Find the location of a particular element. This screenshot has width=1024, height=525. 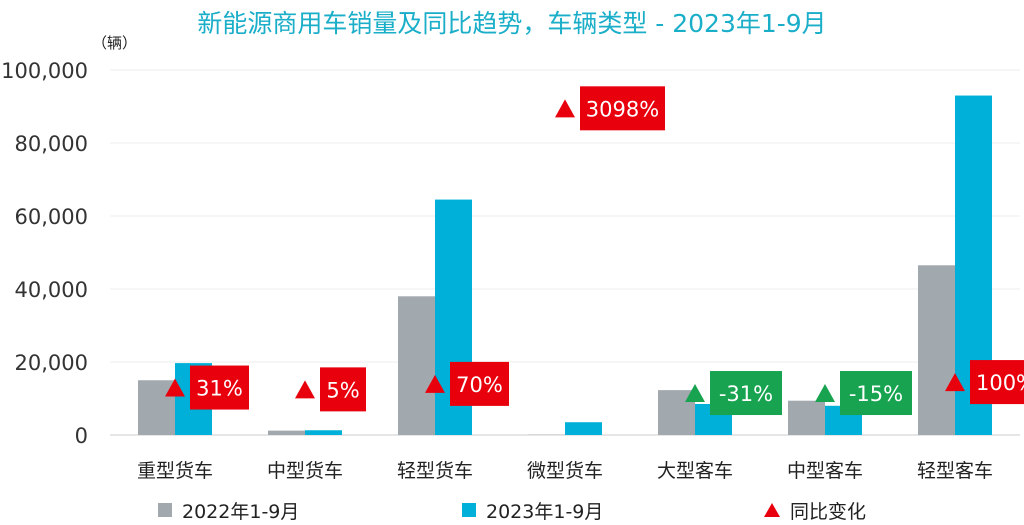

y-tick-label: 40,000 is located at coordinates (51, 290).